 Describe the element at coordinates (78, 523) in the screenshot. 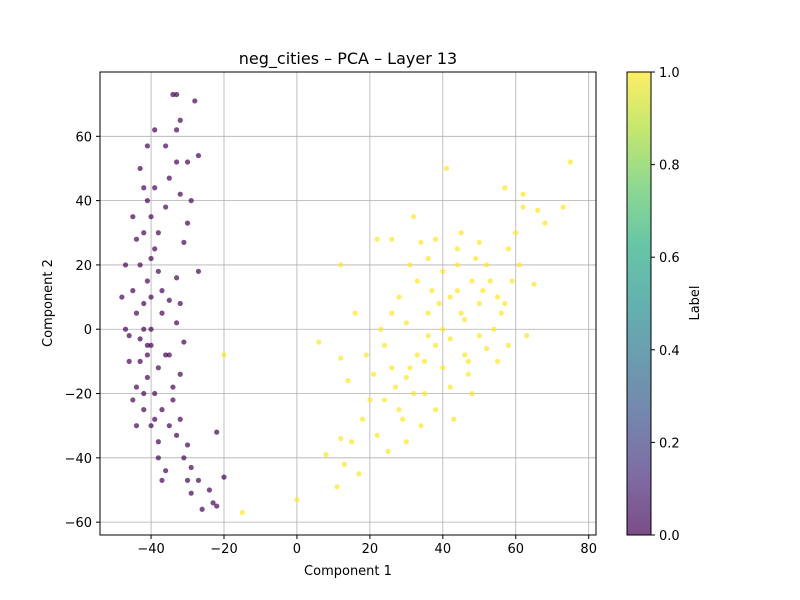

I see `y-tick-label: −60` at that location.